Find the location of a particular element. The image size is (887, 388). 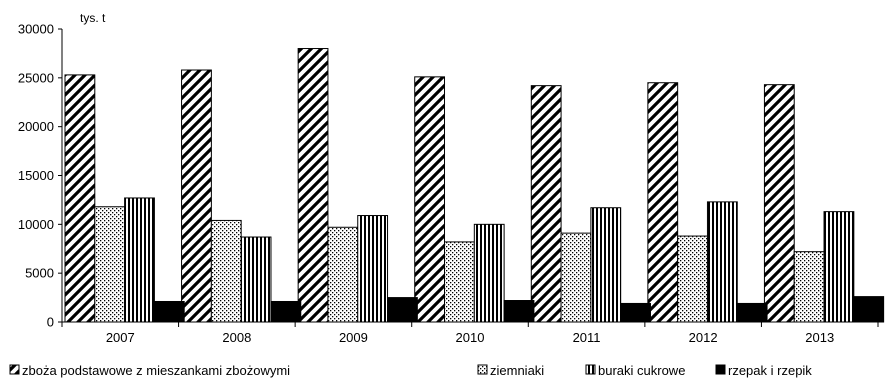

y-tick-label: 10000 is located at coordinates (36, 224).